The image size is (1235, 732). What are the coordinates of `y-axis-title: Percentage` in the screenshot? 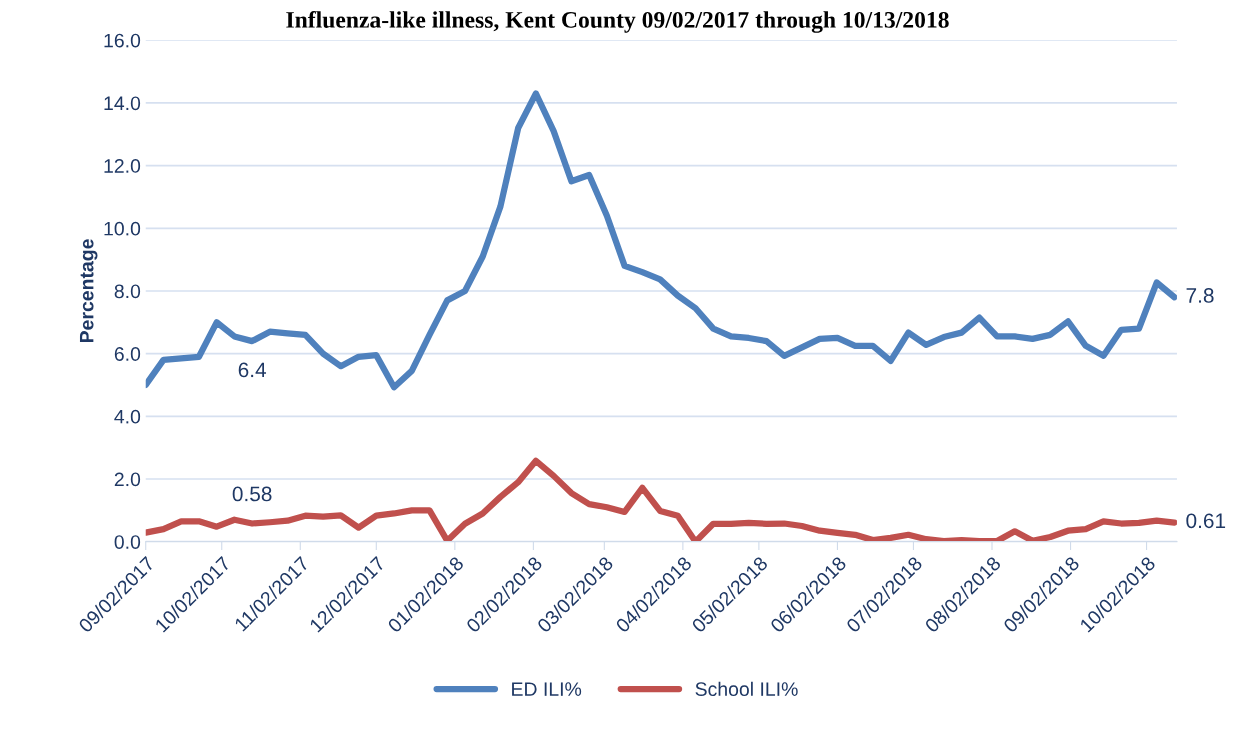 It's located at (88, 291).